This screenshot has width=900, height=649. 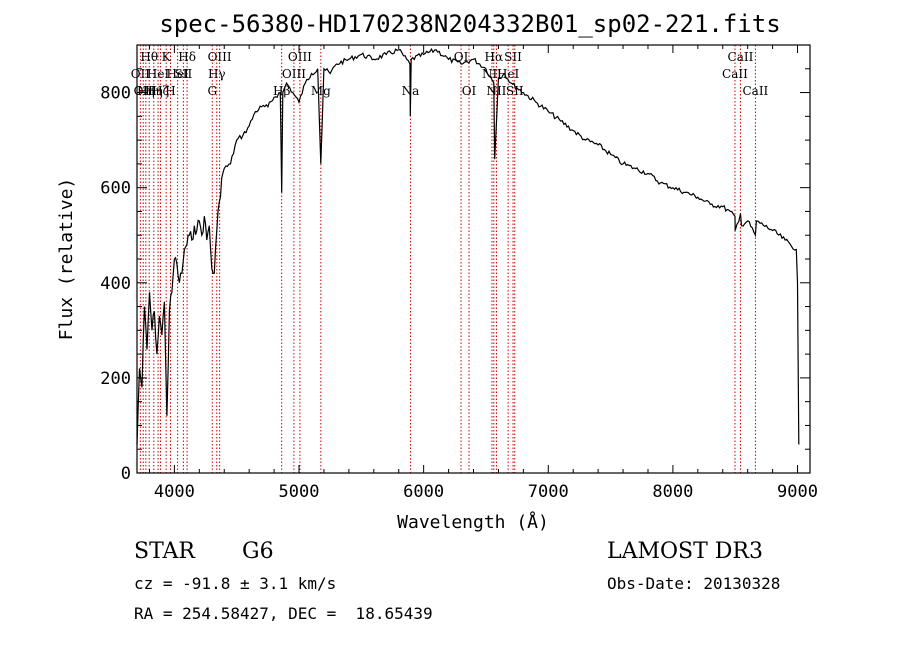 I want to click on line-label: Hθ, so click(x=149, y=57).